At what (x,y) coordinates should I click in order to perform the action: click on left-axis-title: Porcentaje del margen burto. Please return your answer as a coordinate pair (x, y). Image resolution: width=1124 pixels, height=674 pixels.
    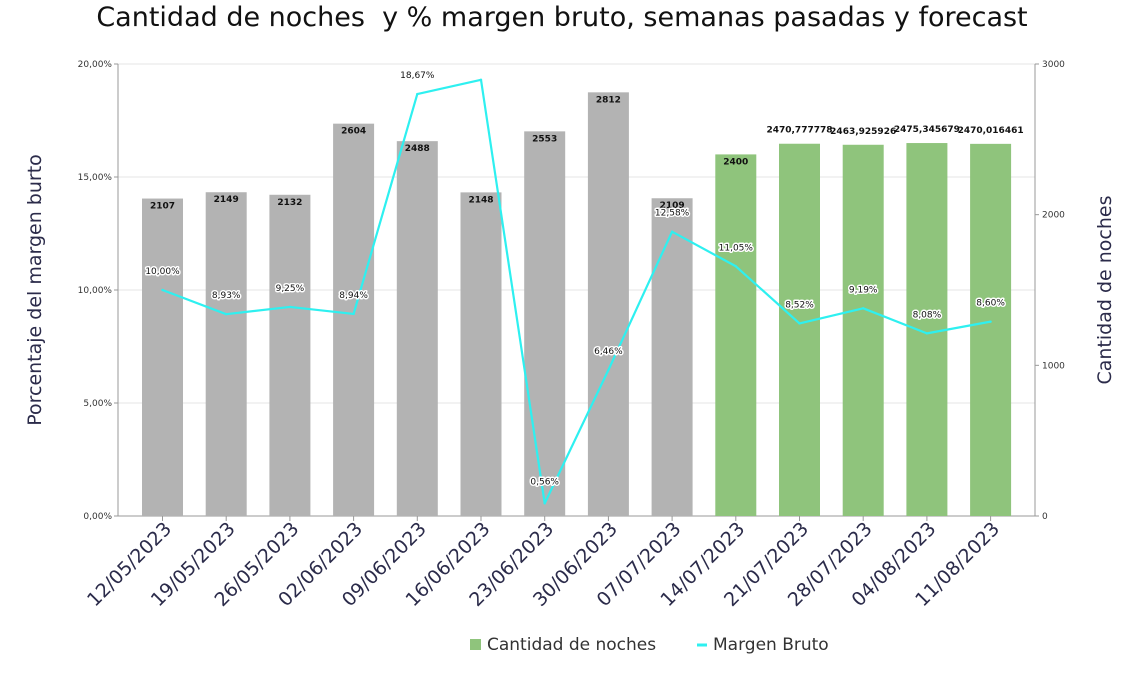
    Looking at the image, I should click on (35, 290).